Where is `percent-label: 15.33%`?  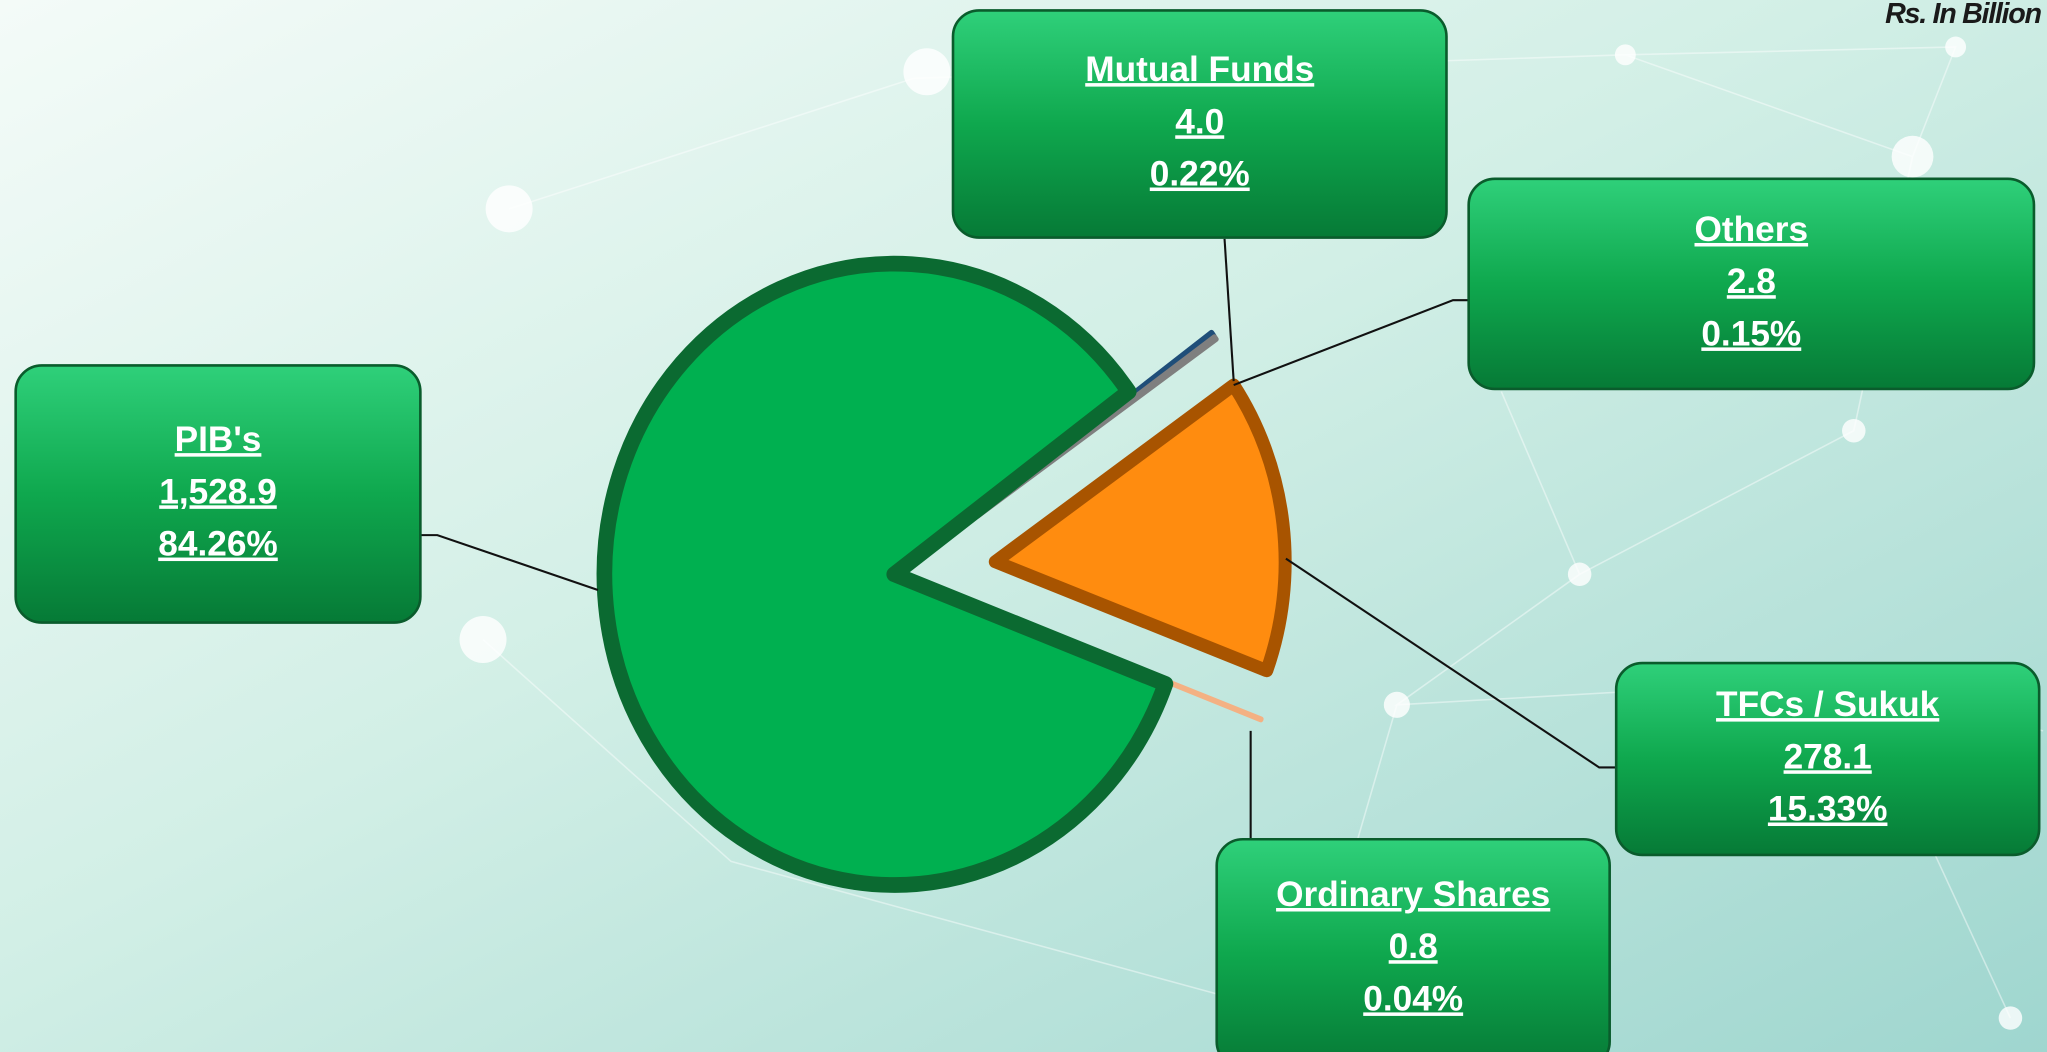 percent-label: 15.33% is located at coordinates (1828, 809).